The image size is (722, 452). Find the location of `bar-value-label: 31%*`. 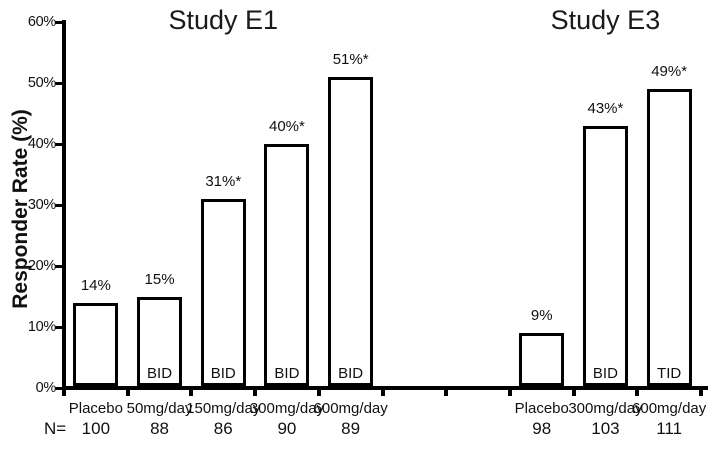

bar-value-label: 31%* is located at coordinates (223, 181).